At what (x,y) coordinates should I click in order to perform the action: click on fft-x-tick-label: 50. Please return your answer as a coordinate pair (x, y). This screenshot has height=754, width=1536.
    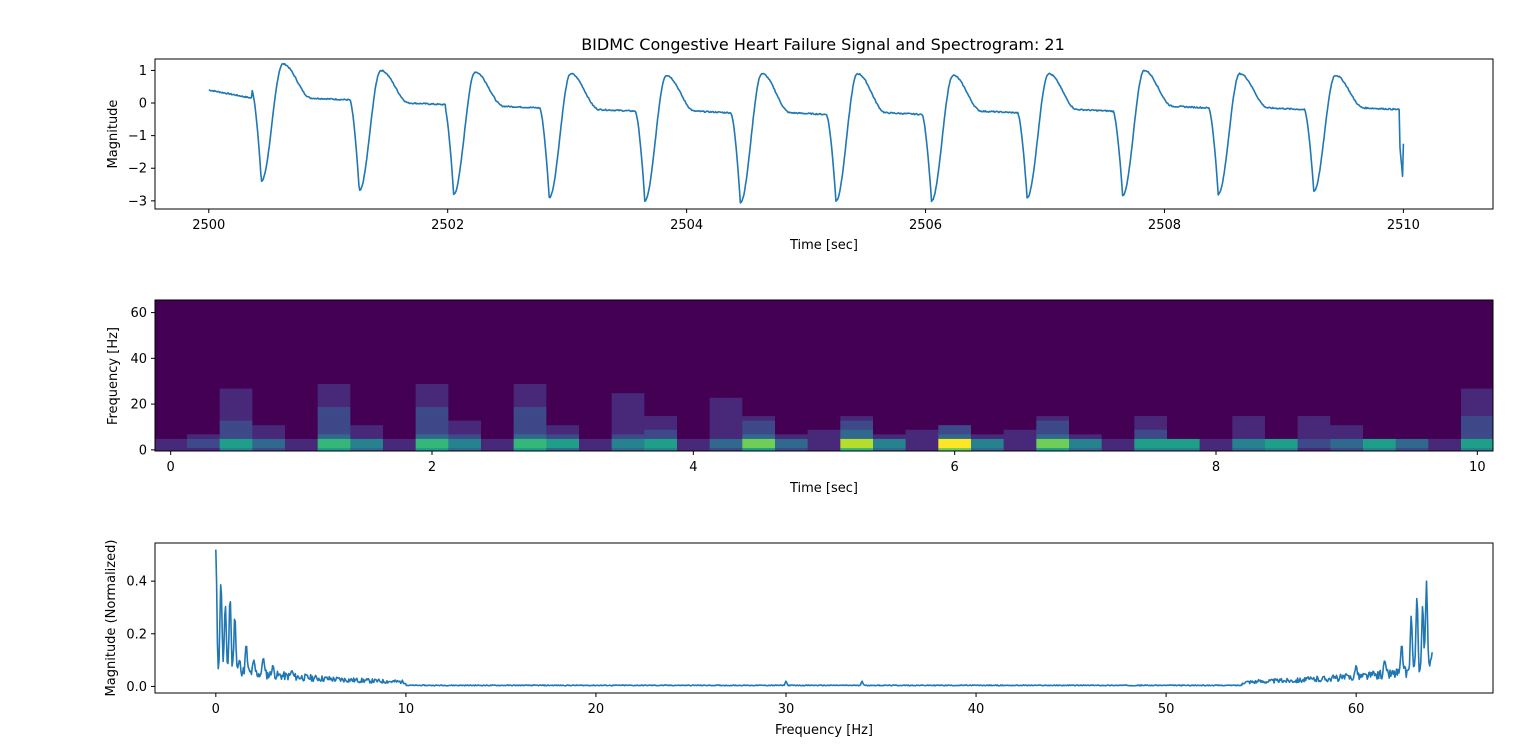
    Looking at the image, I should click on (1166, 709).